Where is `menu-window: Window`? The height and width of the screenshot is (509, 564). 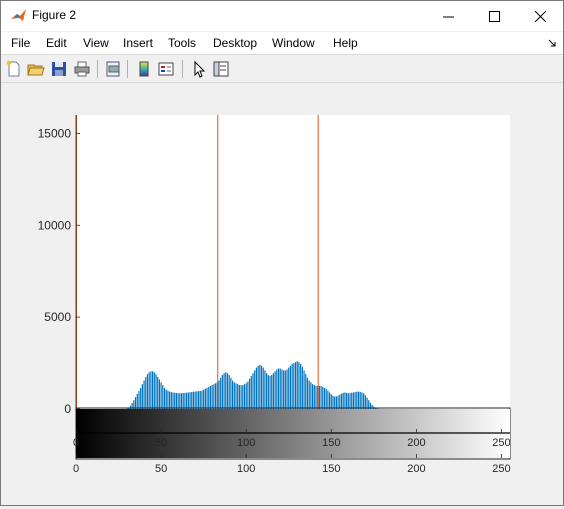
menu-window: Window is located at coordinates (293, 43).